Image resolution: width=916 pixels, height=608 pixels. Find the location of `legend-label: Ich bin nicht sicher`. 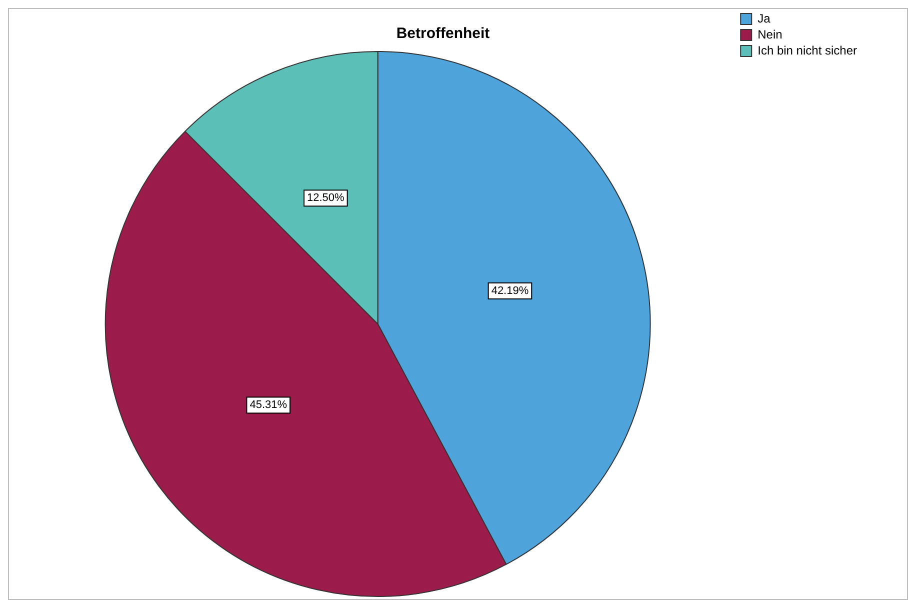

legend-label: Ich bin nicht sicher is located at coordinates (808, 50).